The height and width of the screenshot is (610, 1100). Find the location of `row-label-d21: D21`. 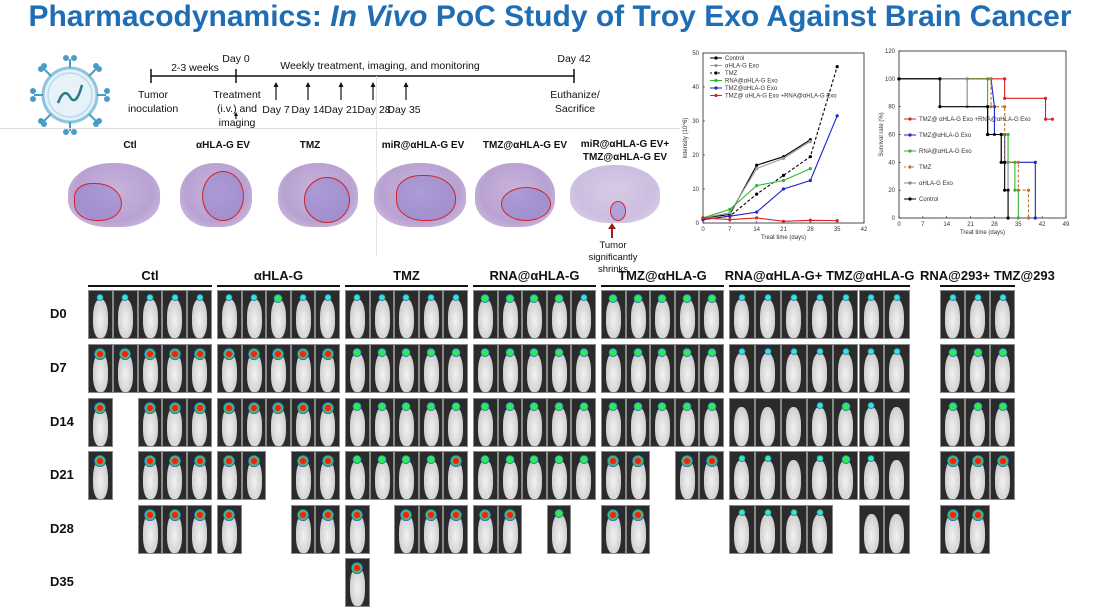

row-label-d21: D21 is located at coordinates (62, 474).